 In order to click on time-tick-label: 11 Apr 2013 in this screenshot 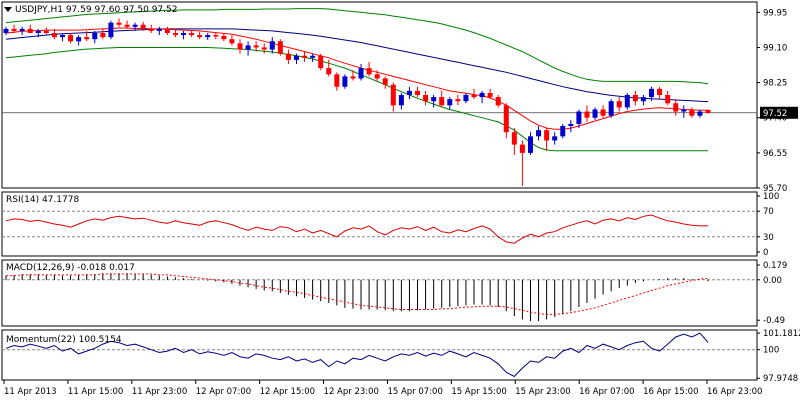, I will do `click(30, 392)`.